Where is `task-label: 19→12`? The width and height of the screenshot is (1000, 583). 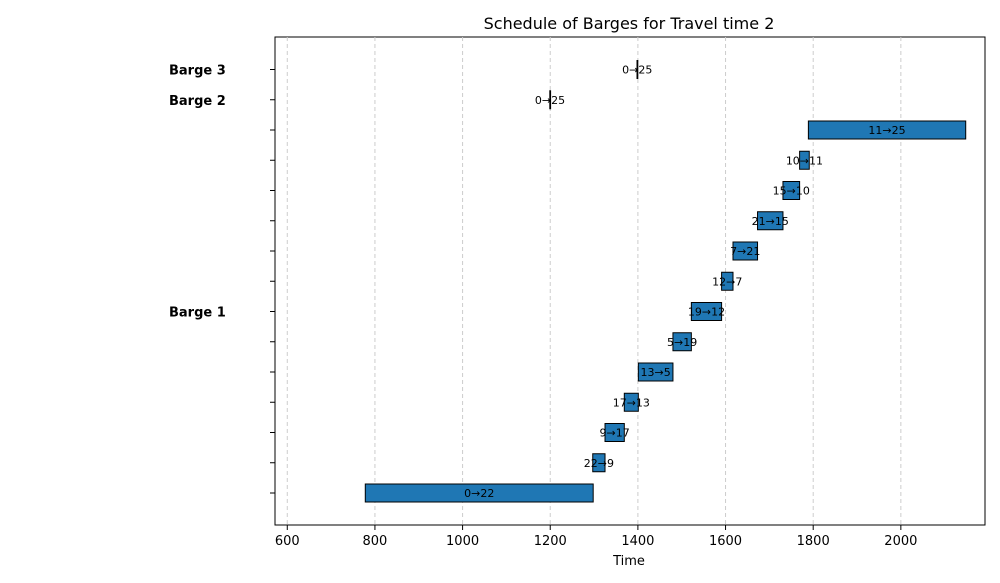
task-label: 19→12 is located at coordinates (706, 312).